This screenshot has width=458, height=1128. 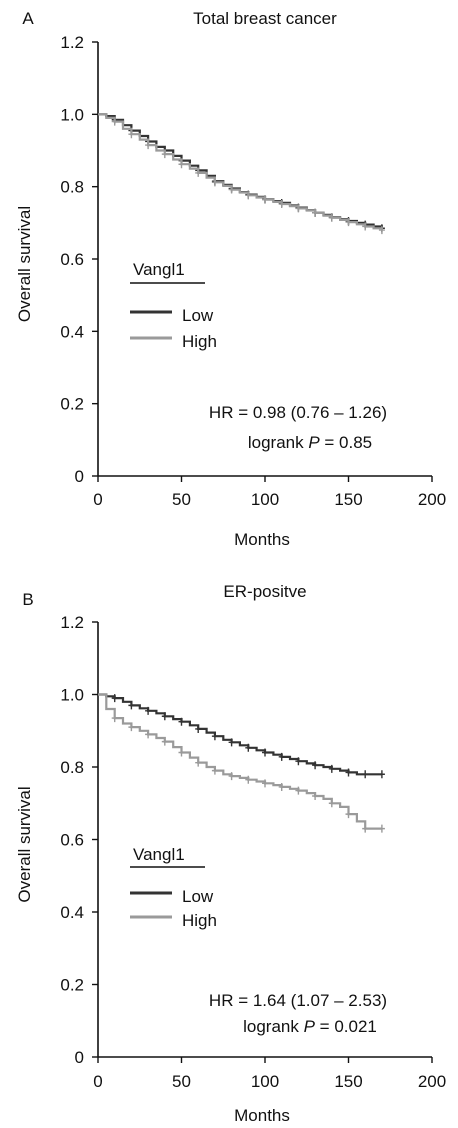 I want to click on chart-title: Total breast cancer, so click(x=265, y=18).